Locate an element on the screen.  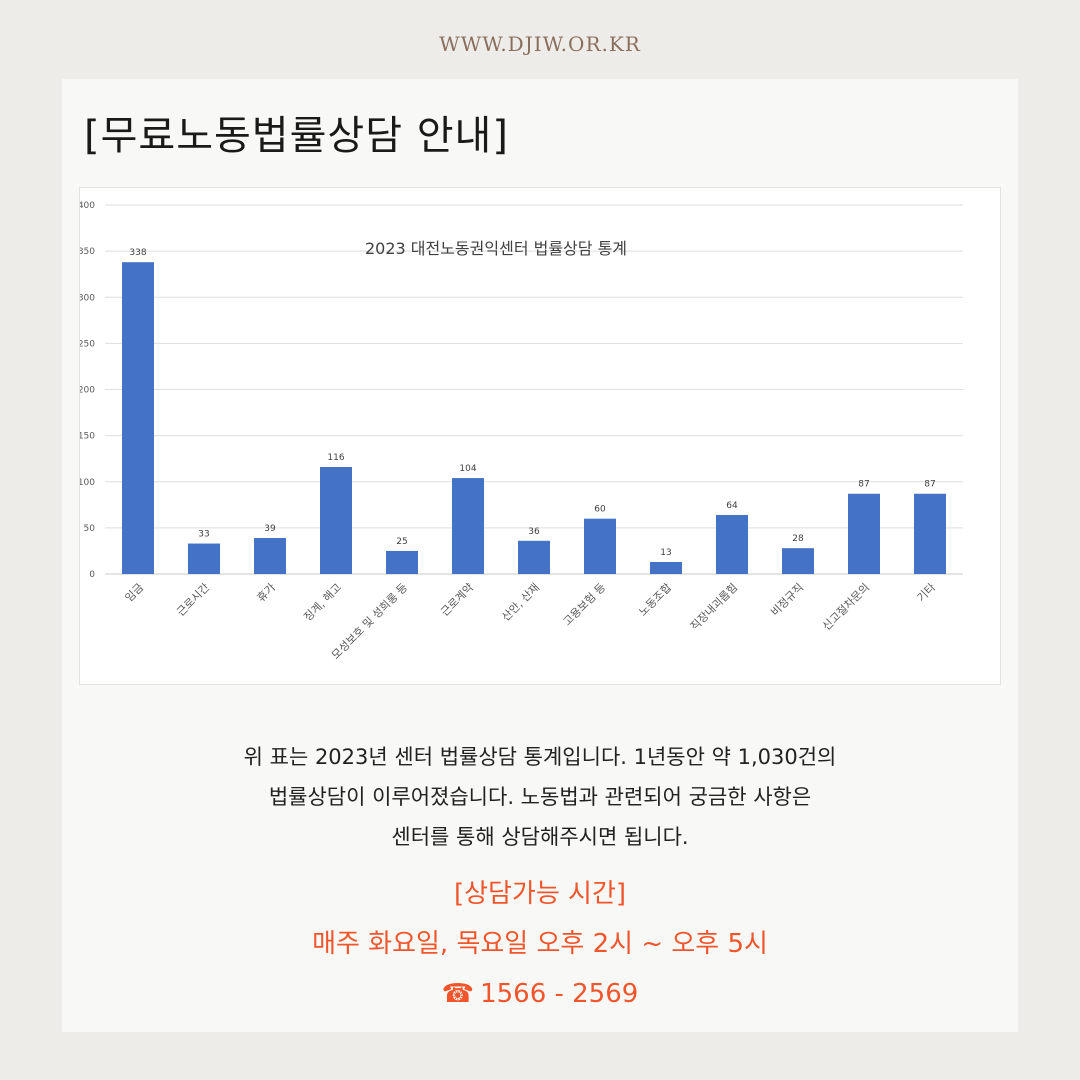
x-tick-label: 노동조합 is located at coordinates (655, 600).